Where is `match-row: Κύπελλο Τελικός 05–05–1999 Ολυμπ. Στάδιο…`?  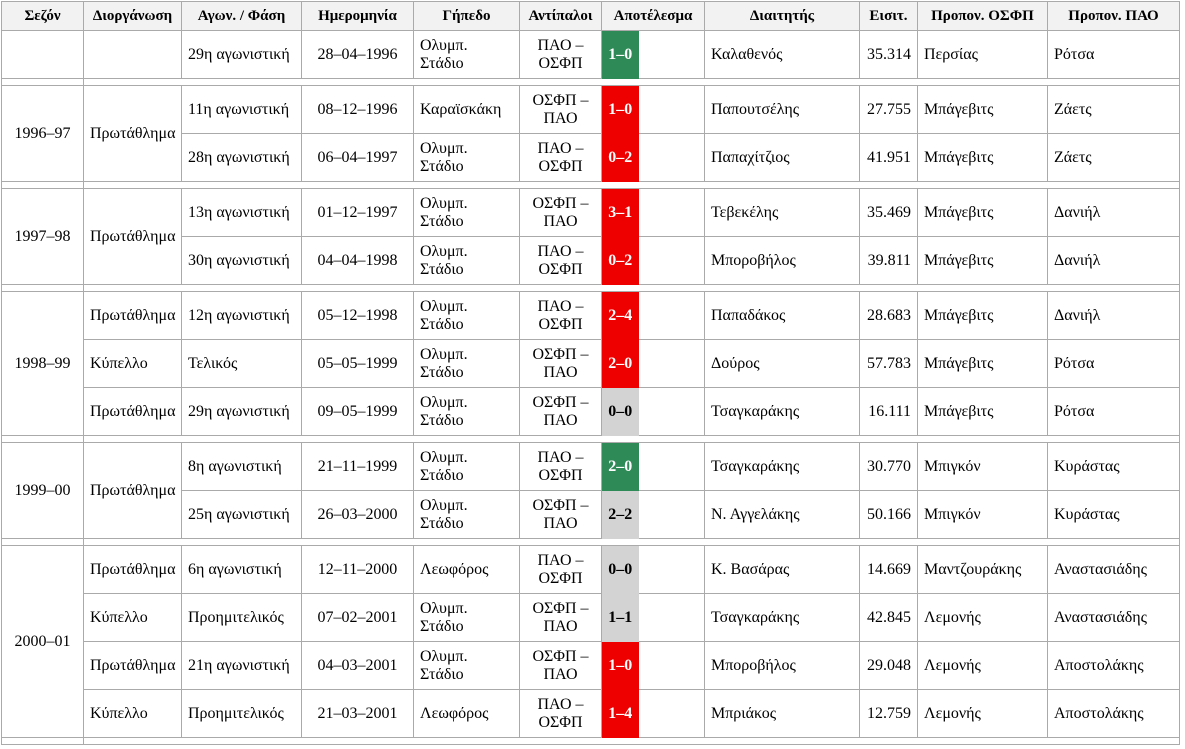 match-row: Κύπελλο Τελικός 05–05–1999 Ολυμπ. Στάδιο… is located at coordinates (591, 363).